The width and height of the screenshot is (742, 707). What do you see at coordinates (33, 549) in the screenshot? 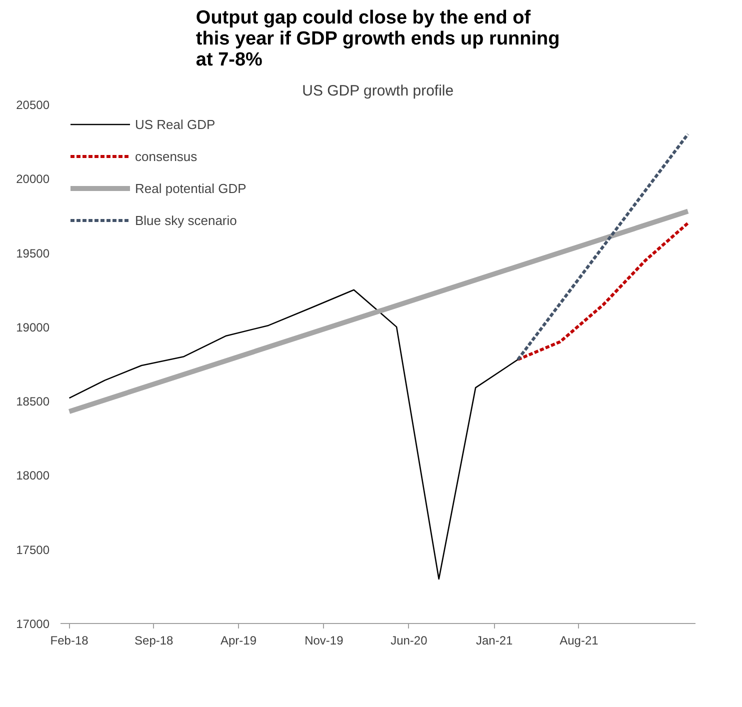
I see `y-tick-label: 17500` at bounding box center [33, 549].